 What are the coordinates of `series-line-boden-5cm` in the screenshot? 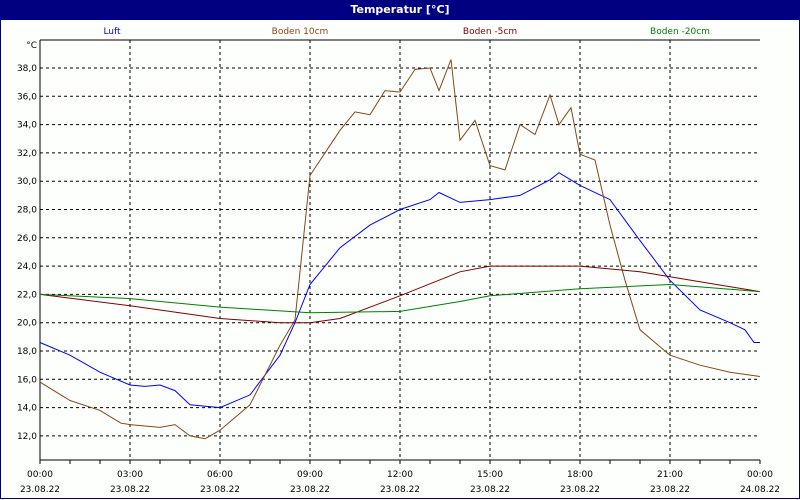 It's located at (400, 294).